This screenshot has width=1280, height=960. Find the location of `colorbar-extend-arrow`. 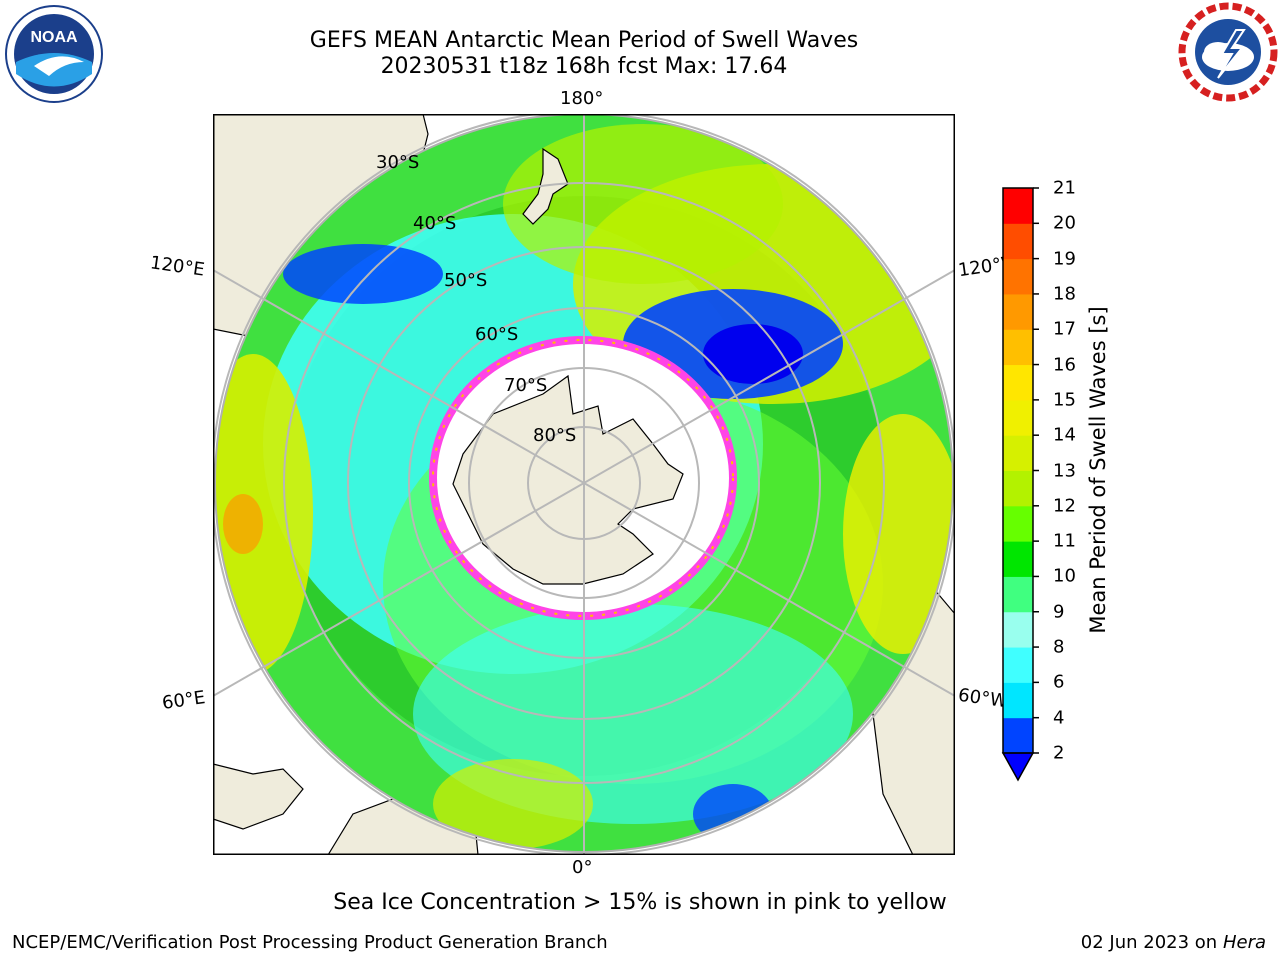

colorbar-extend-arrow is located at coordinates (1018, 767).